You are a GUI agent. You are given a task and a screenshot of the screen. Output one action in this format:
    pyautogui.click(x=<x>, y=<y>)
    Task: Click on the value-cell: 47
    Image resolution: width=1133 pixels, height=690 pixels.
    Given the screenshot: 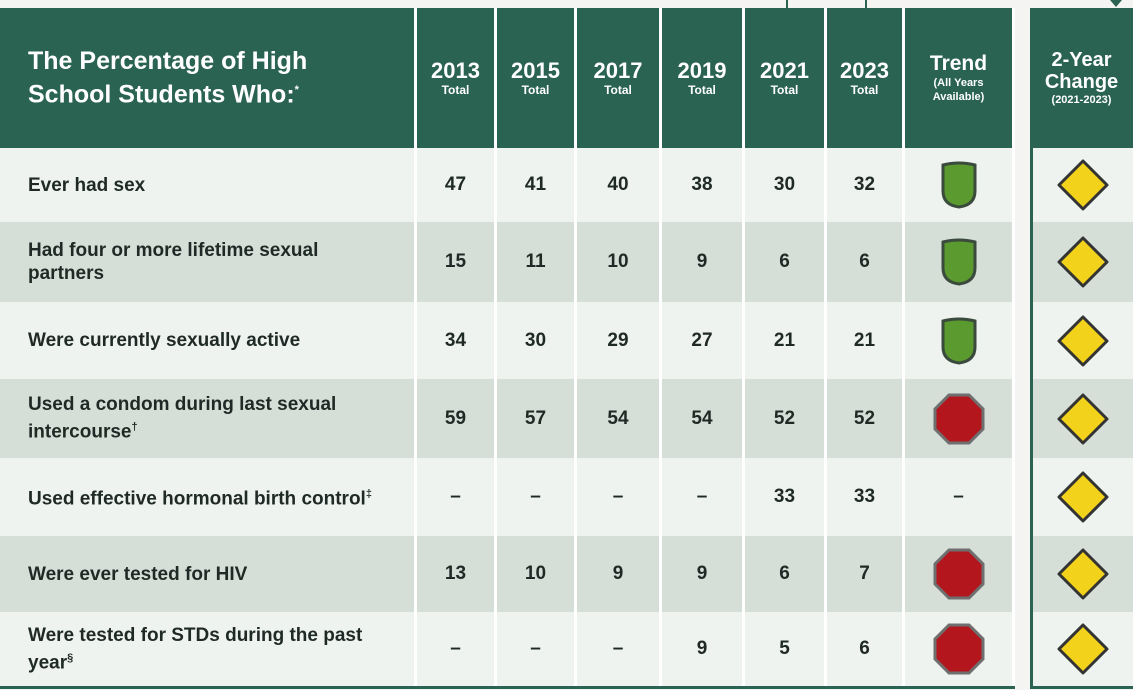 What is the action you would take?
    pyautogui.click(x=457, y=185)
    